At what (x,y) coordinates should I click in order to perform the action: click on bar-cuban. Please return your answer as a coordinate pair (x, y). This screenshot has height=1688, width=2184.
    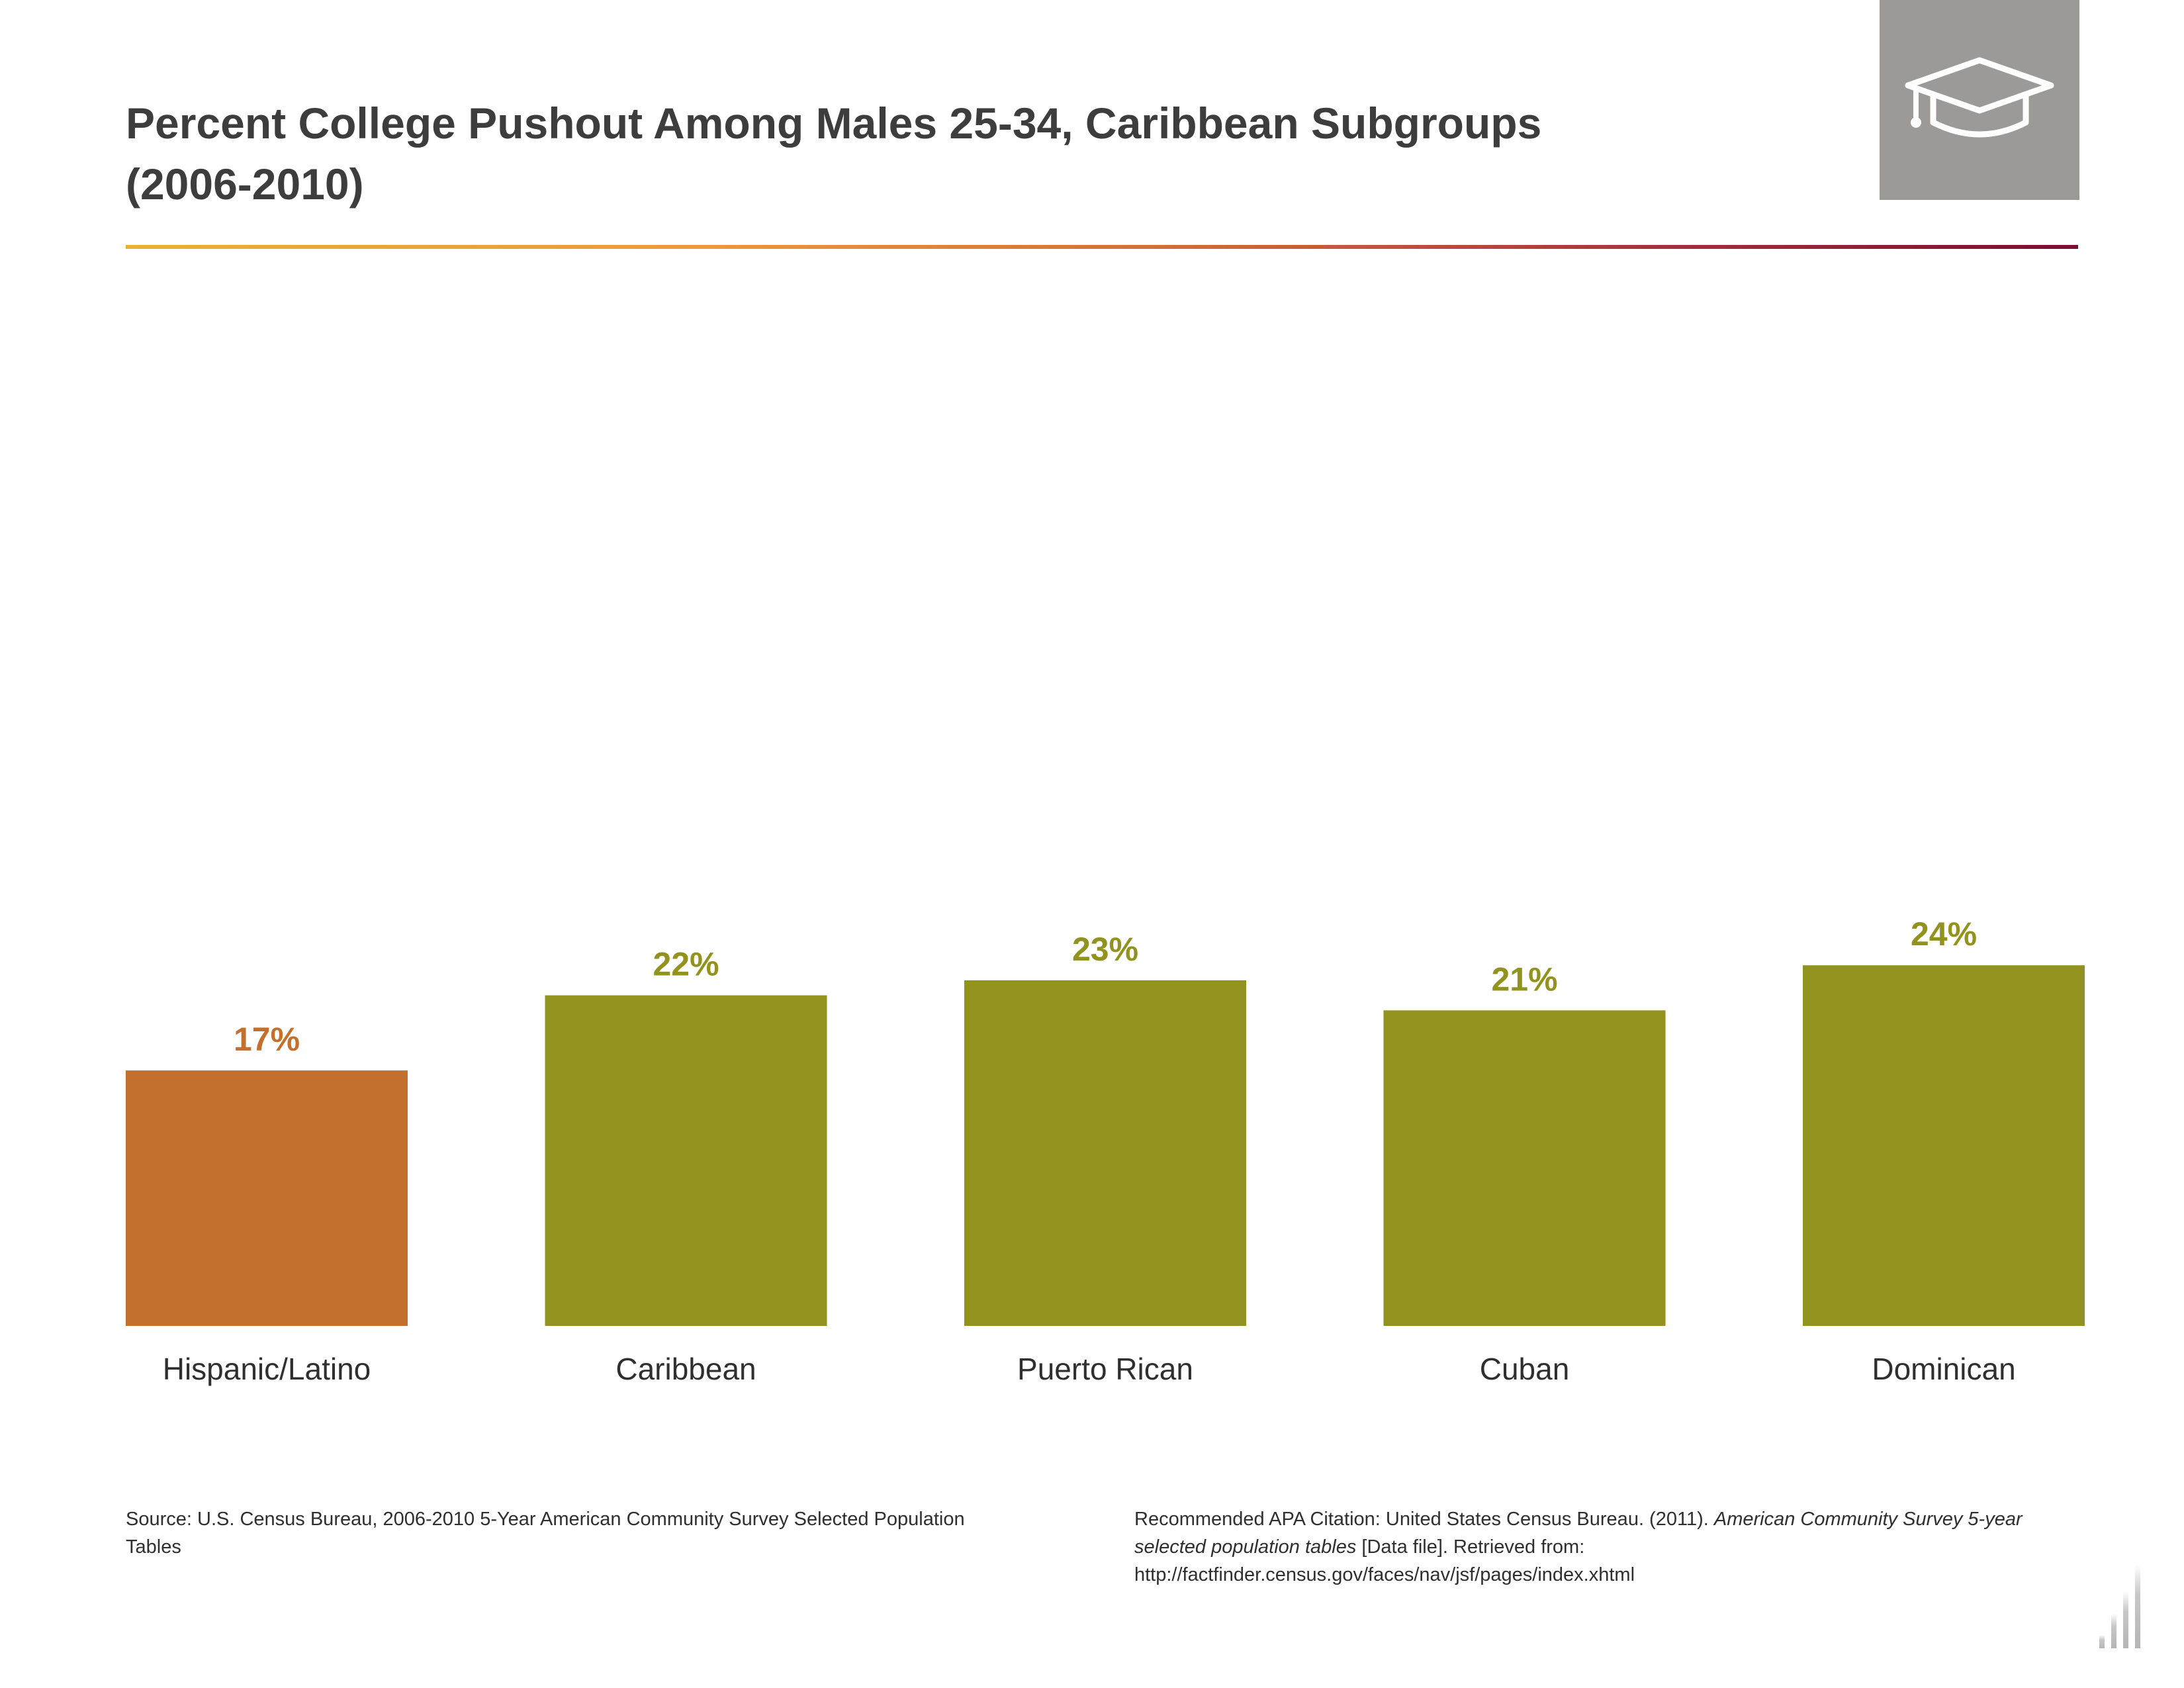
    Looking at the image, I should click on (1524, 1168).